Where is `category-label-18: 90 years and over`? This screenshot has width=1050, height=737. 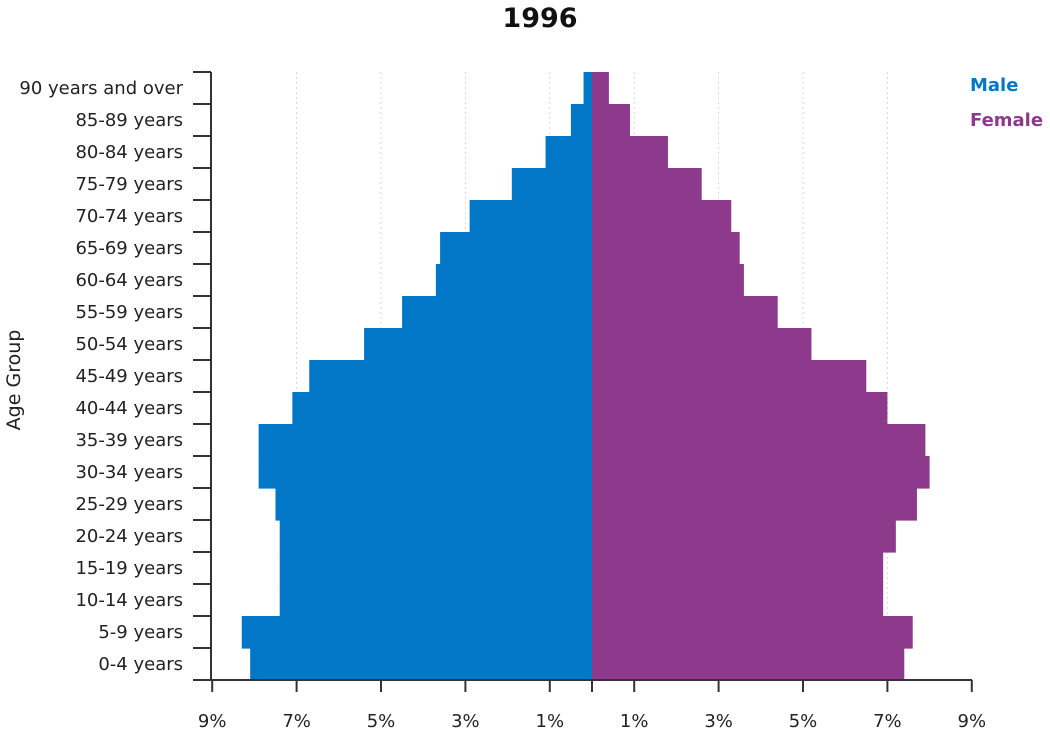
category-label-18: 90 years and over is located at coordinates (101, 88).